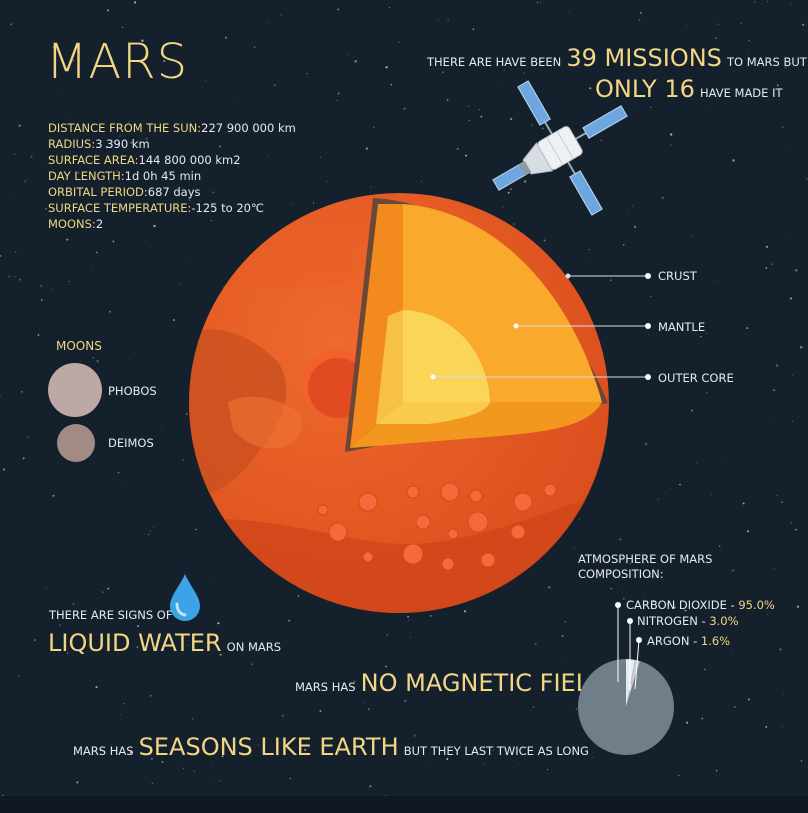 The height and width of the screenshot is (813, 808). I want to click on atmosphere-item-argon: ARGON - 1.6%, so click(689, 641).